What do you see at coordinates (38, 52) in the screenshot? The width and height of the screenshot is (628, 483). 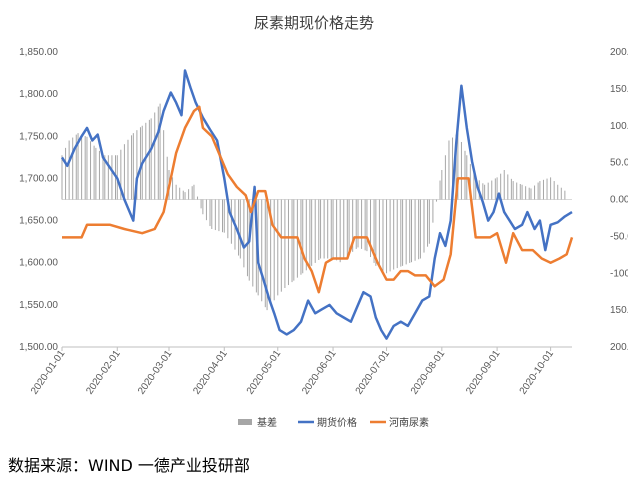 I see `left-tick-label: 1,850.00` at bounding box center [38, 52].